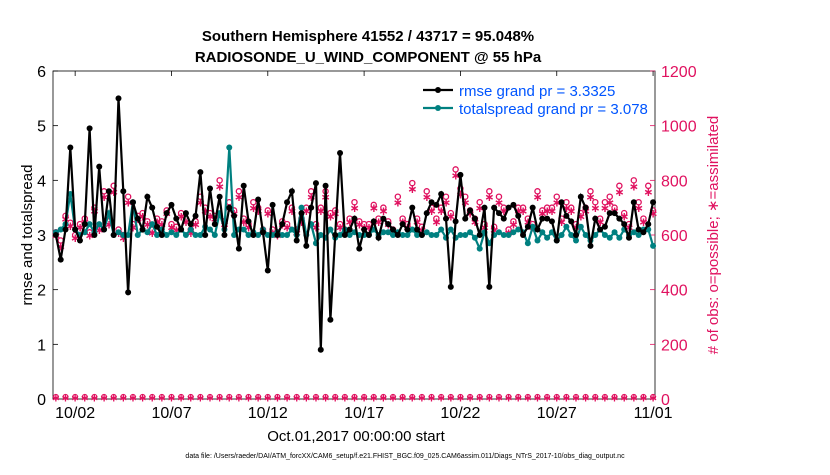 The image size is (830, 475). Describe the element at coordinates (41, 400) in the screenshot. I see `y-left-tick-label: 0` at that location.